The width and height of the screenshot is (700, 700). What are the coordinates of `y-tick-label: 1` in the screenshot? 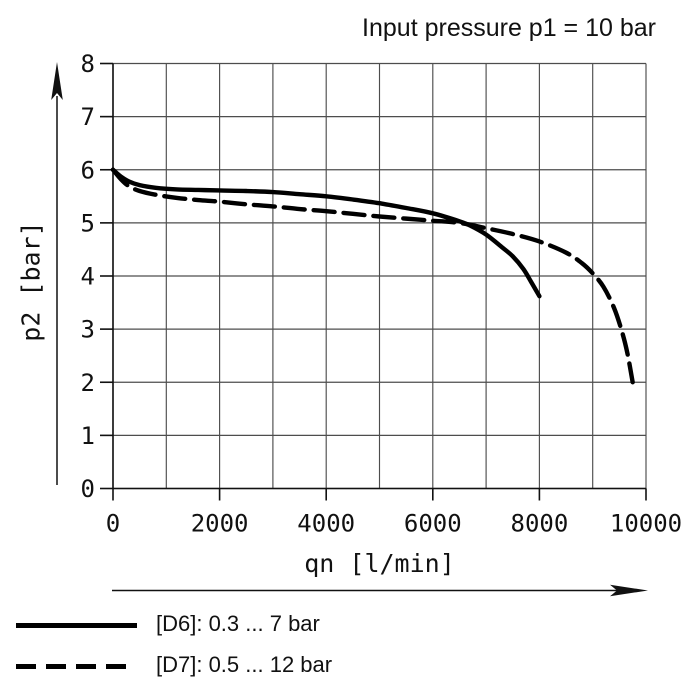 It's located at (88, 436).